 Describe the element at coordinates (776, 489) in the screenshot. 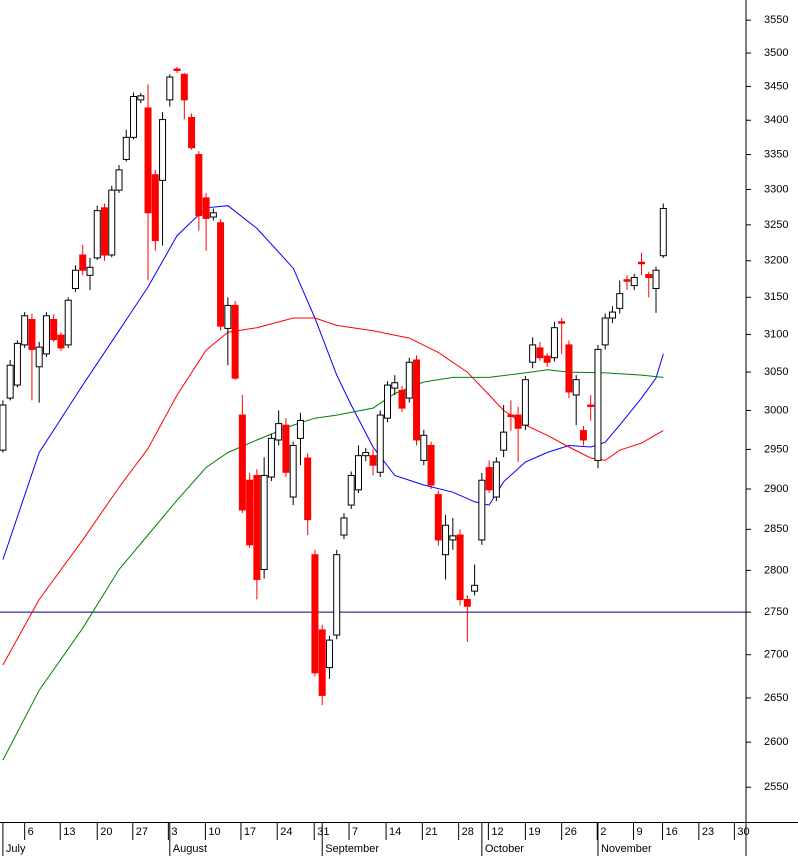

I see `y-tick-label: 2900` at that location.